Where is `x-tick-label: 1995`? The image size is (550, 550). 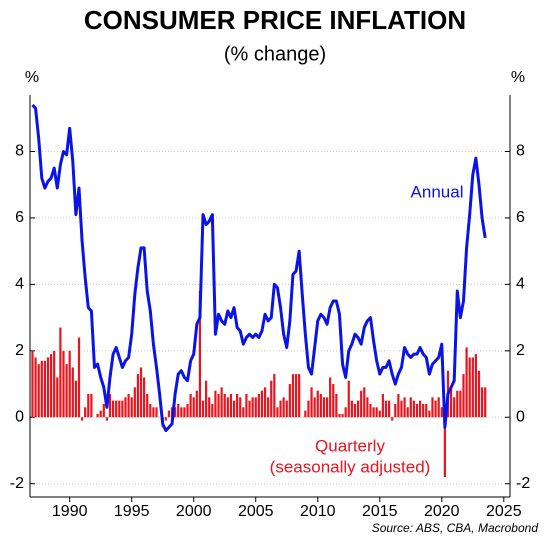 x-tick-label: 1995 is located at coordinates (132, 511).